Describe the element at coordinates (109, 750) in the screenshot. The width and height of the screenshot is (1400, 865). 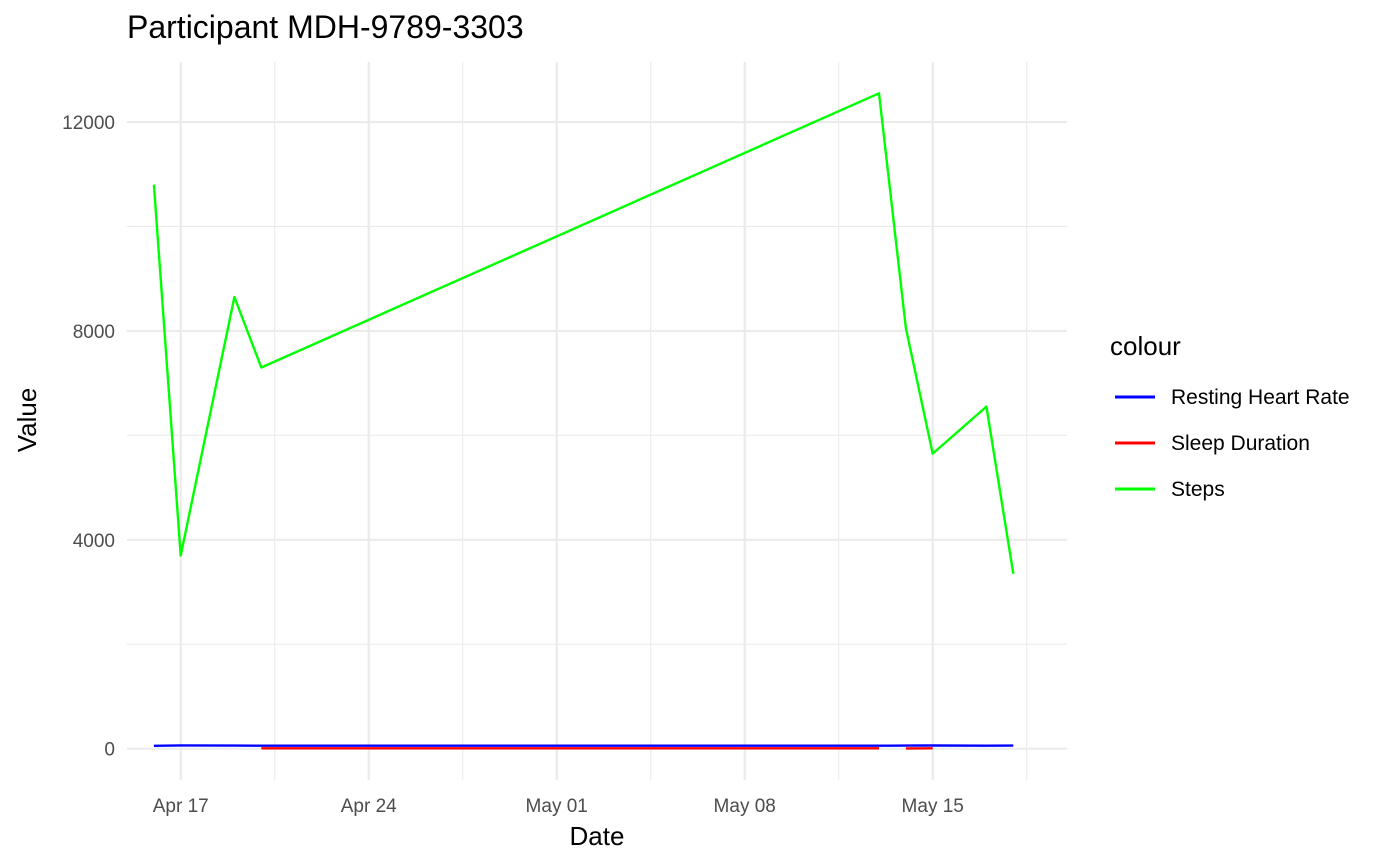
I see `y-tick-label: 0` at that location.